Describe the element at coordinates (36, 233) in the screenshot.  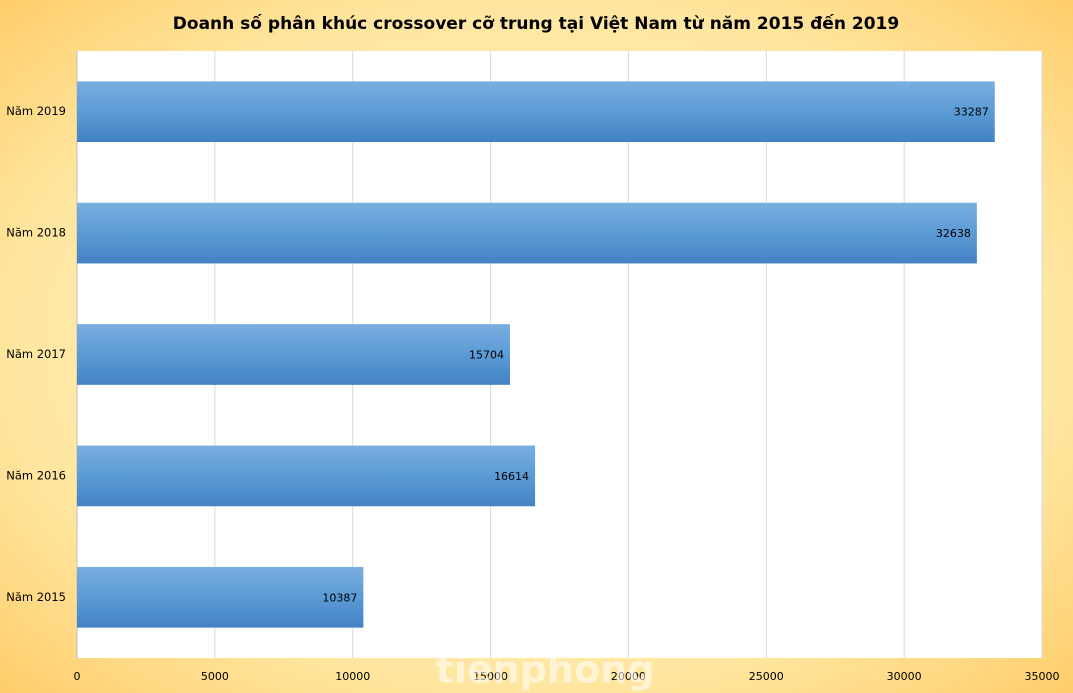
I see `y-tick-label: Năm 2018` at that location.